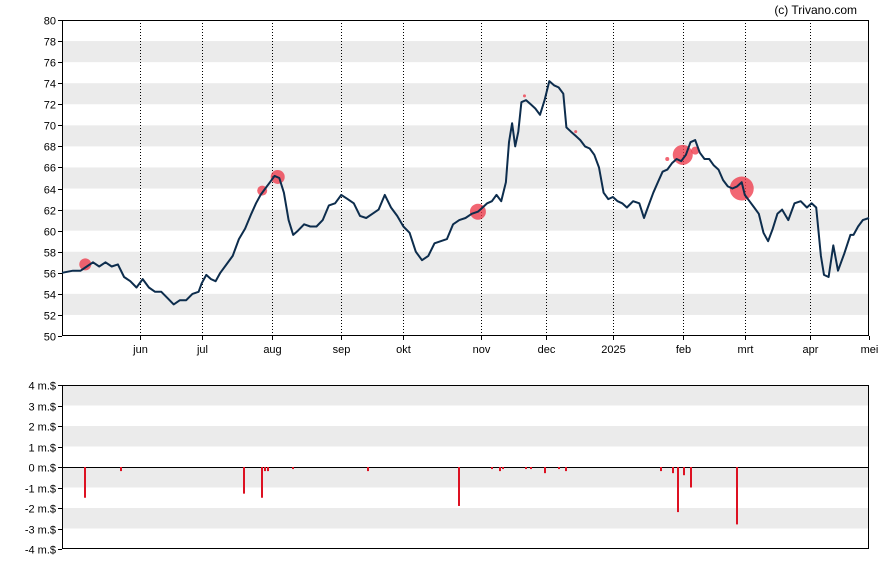 The width and height of the screenshot is (888, 565). I want to click on volume-tick-label: -3 m.$, so click(40, 531).